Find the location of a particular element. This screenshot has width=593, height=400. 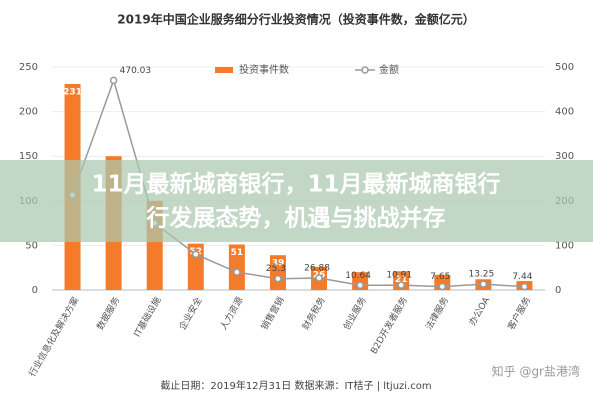

y-tick-label: 150 is located at coordinates (28, 156).